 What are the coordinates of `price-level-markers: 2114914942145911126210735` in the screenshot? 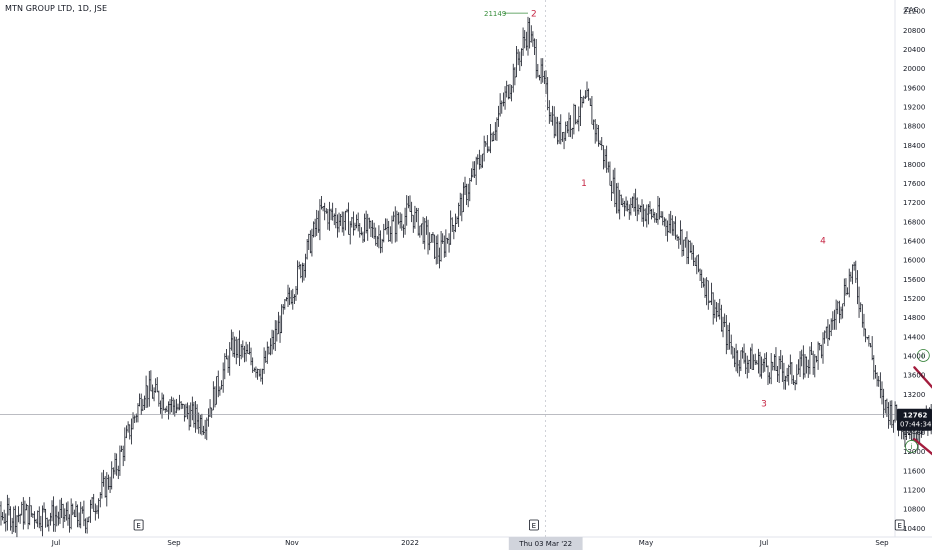 It's located at (506, 14).